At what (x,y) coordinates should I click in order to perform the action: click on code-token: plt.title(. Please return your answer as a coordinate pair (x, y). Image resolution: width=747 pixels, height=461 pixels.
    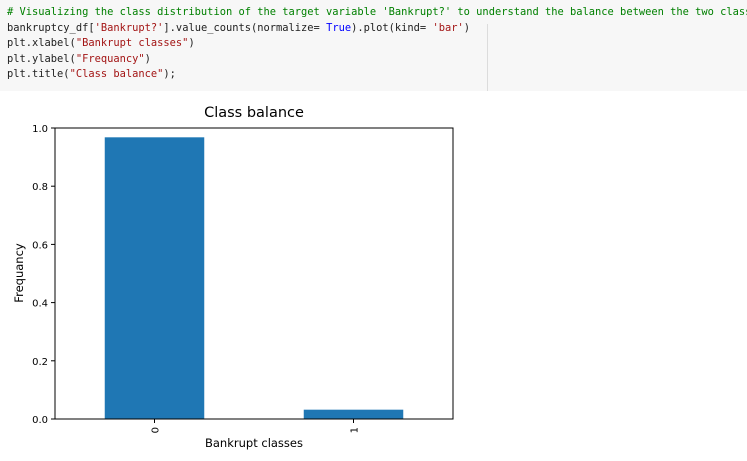
    Looking at the image, I should click on (38, 74).